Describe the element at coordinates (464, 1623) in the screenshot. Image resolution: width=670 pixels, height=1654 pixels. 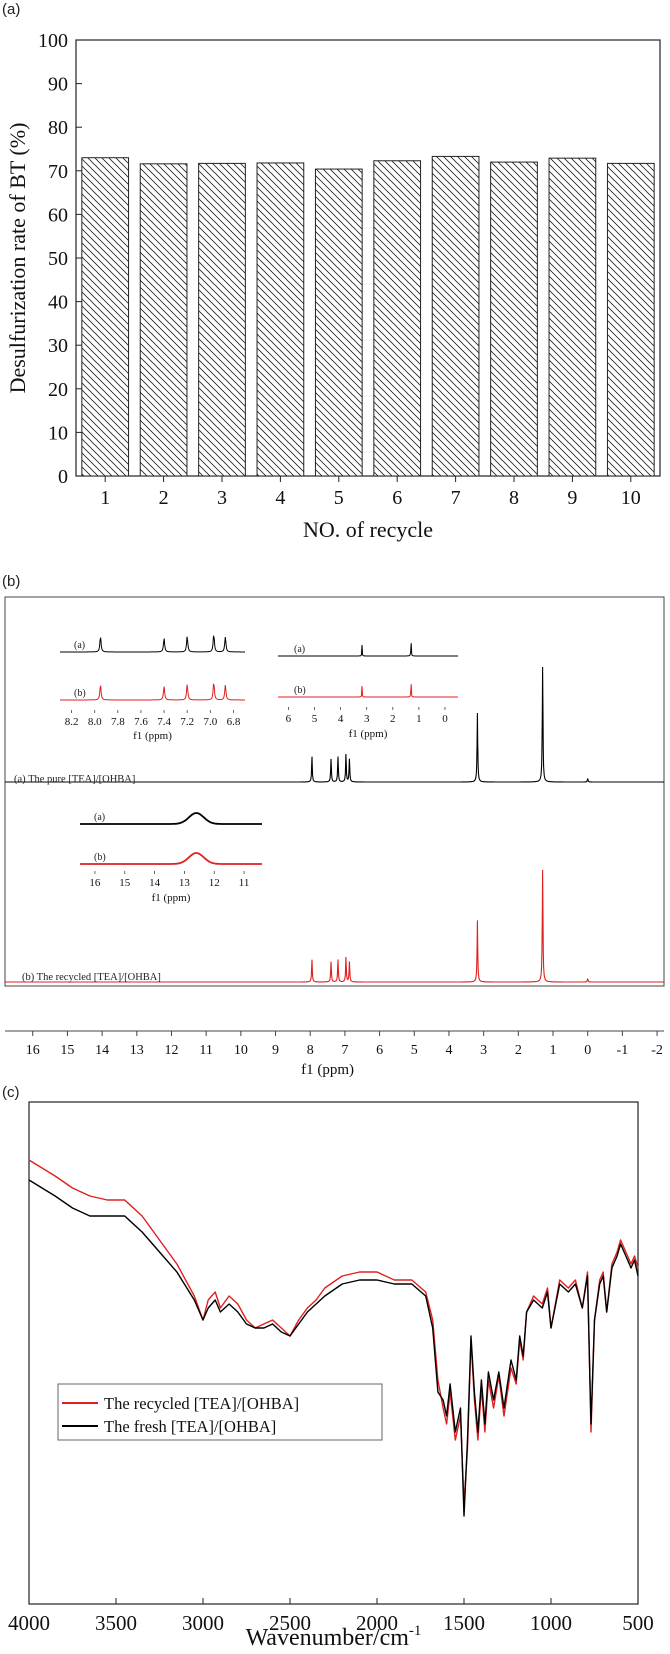
I see `x-tick-label: 1500` at that location.